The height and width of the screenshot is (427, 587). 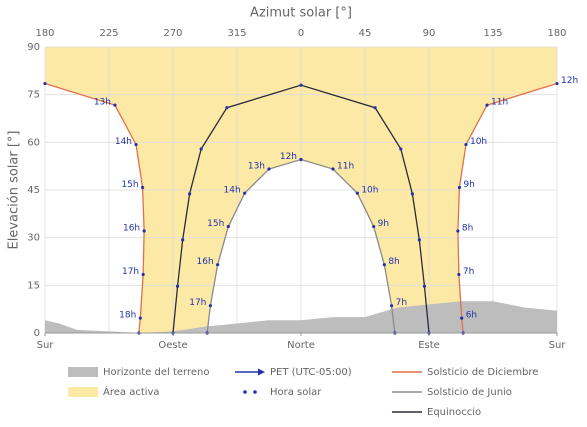 What do you see at coordinates (108, 33) in the screenshot?
I see `x-tick-label: 225` at bounding box center [108, 33].